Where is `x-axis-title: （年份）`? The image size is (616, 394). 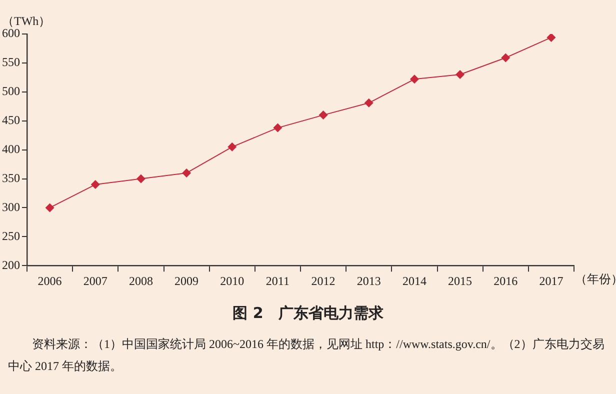
x-axis-title: （年份） is located at coordinates (595, 279).